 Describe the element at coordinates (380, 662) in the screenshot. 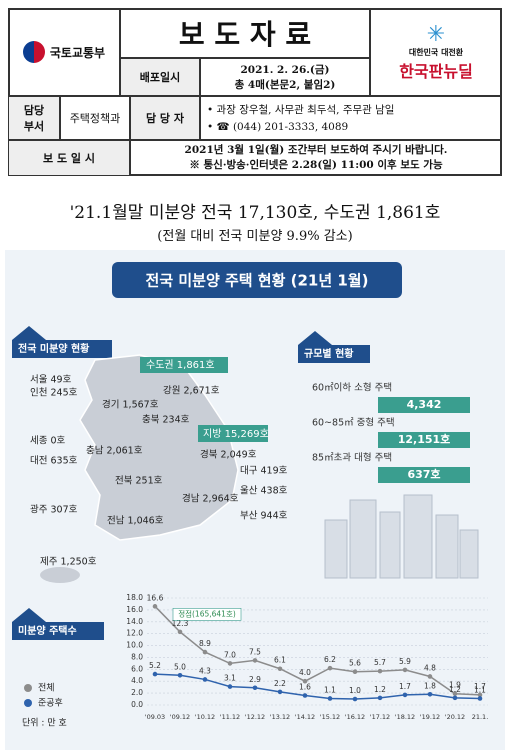

I see `data-label: 5.7` at that location.